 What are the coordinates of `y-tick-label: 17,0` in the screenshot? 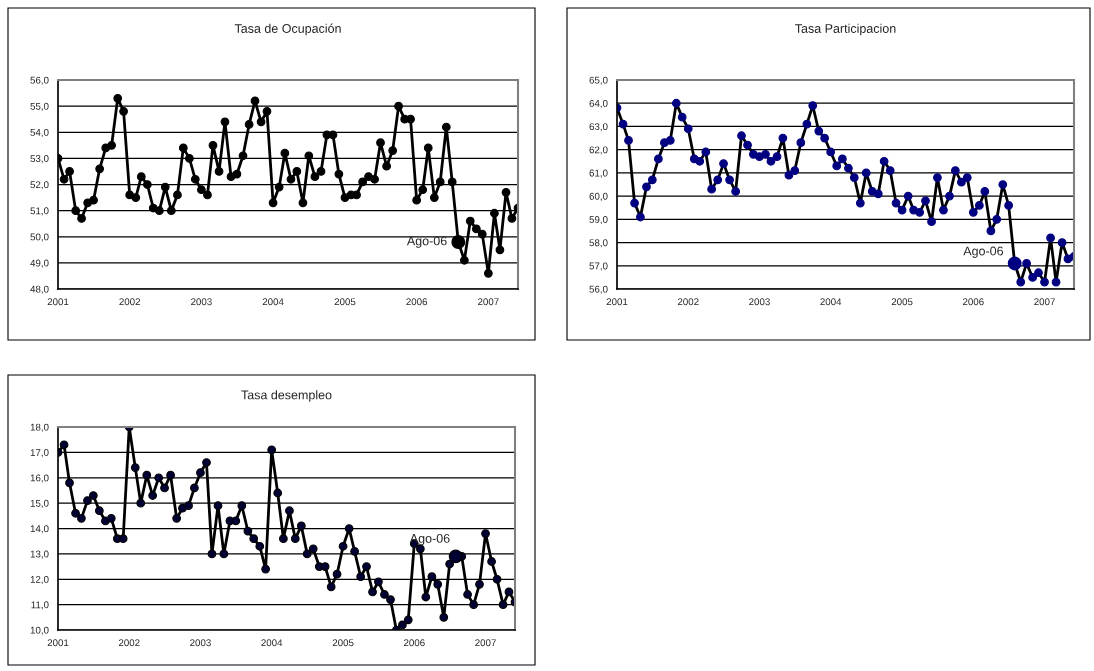 It's located at (39, 453).